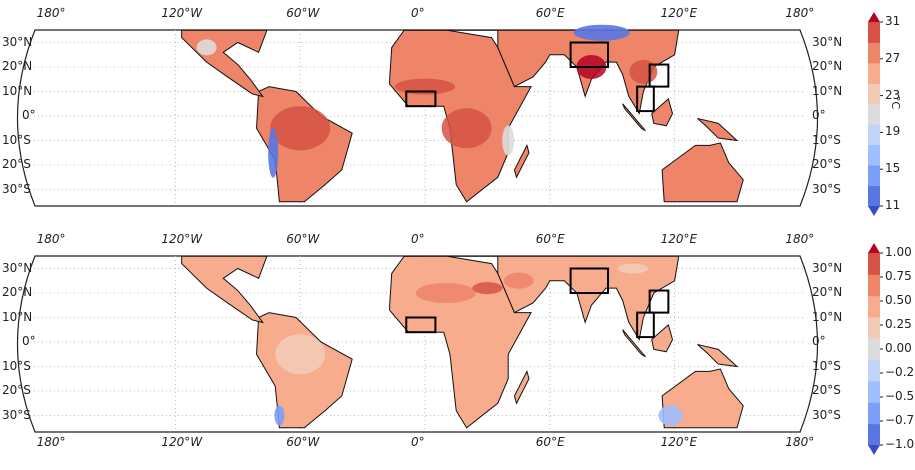 This screenshot has width=915, height=470. Describe the element at coordinates (893, 205) in the screenshot. I see `colorbar-tick-label: 11` at that location.